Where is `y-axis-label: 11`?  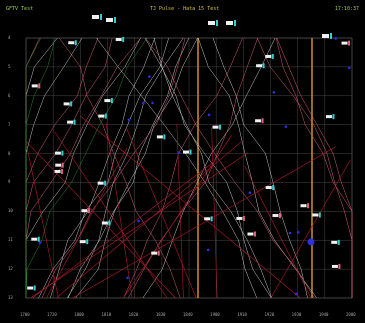 y-axis-label: 11 is located at coordinates (10, 240).